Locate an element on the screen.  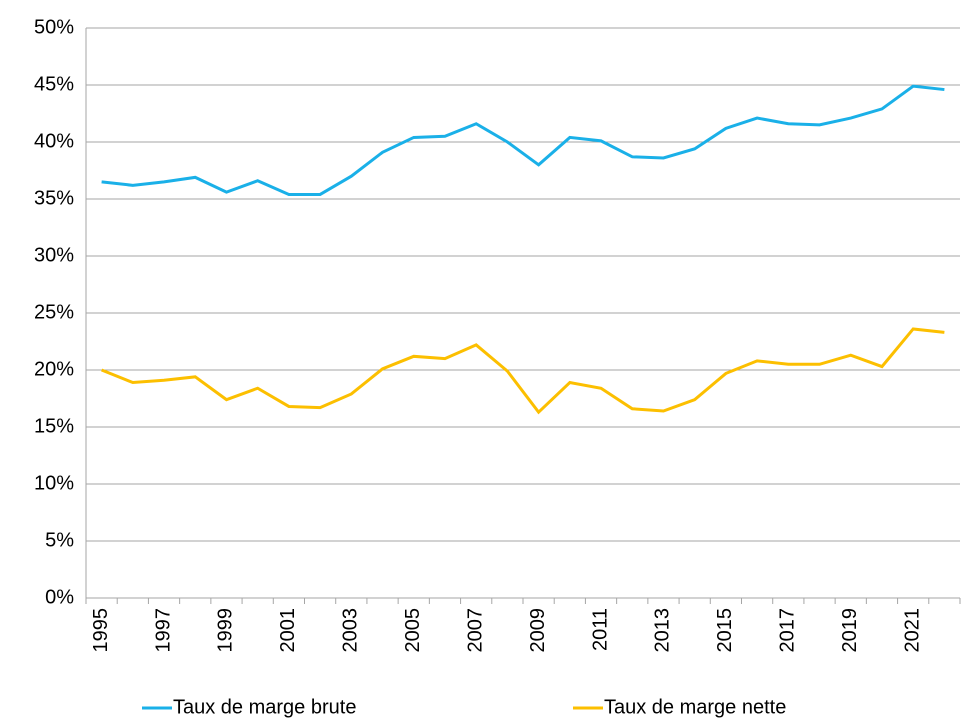
x-tick-label: 2005 is located at coordinates (413, 630).